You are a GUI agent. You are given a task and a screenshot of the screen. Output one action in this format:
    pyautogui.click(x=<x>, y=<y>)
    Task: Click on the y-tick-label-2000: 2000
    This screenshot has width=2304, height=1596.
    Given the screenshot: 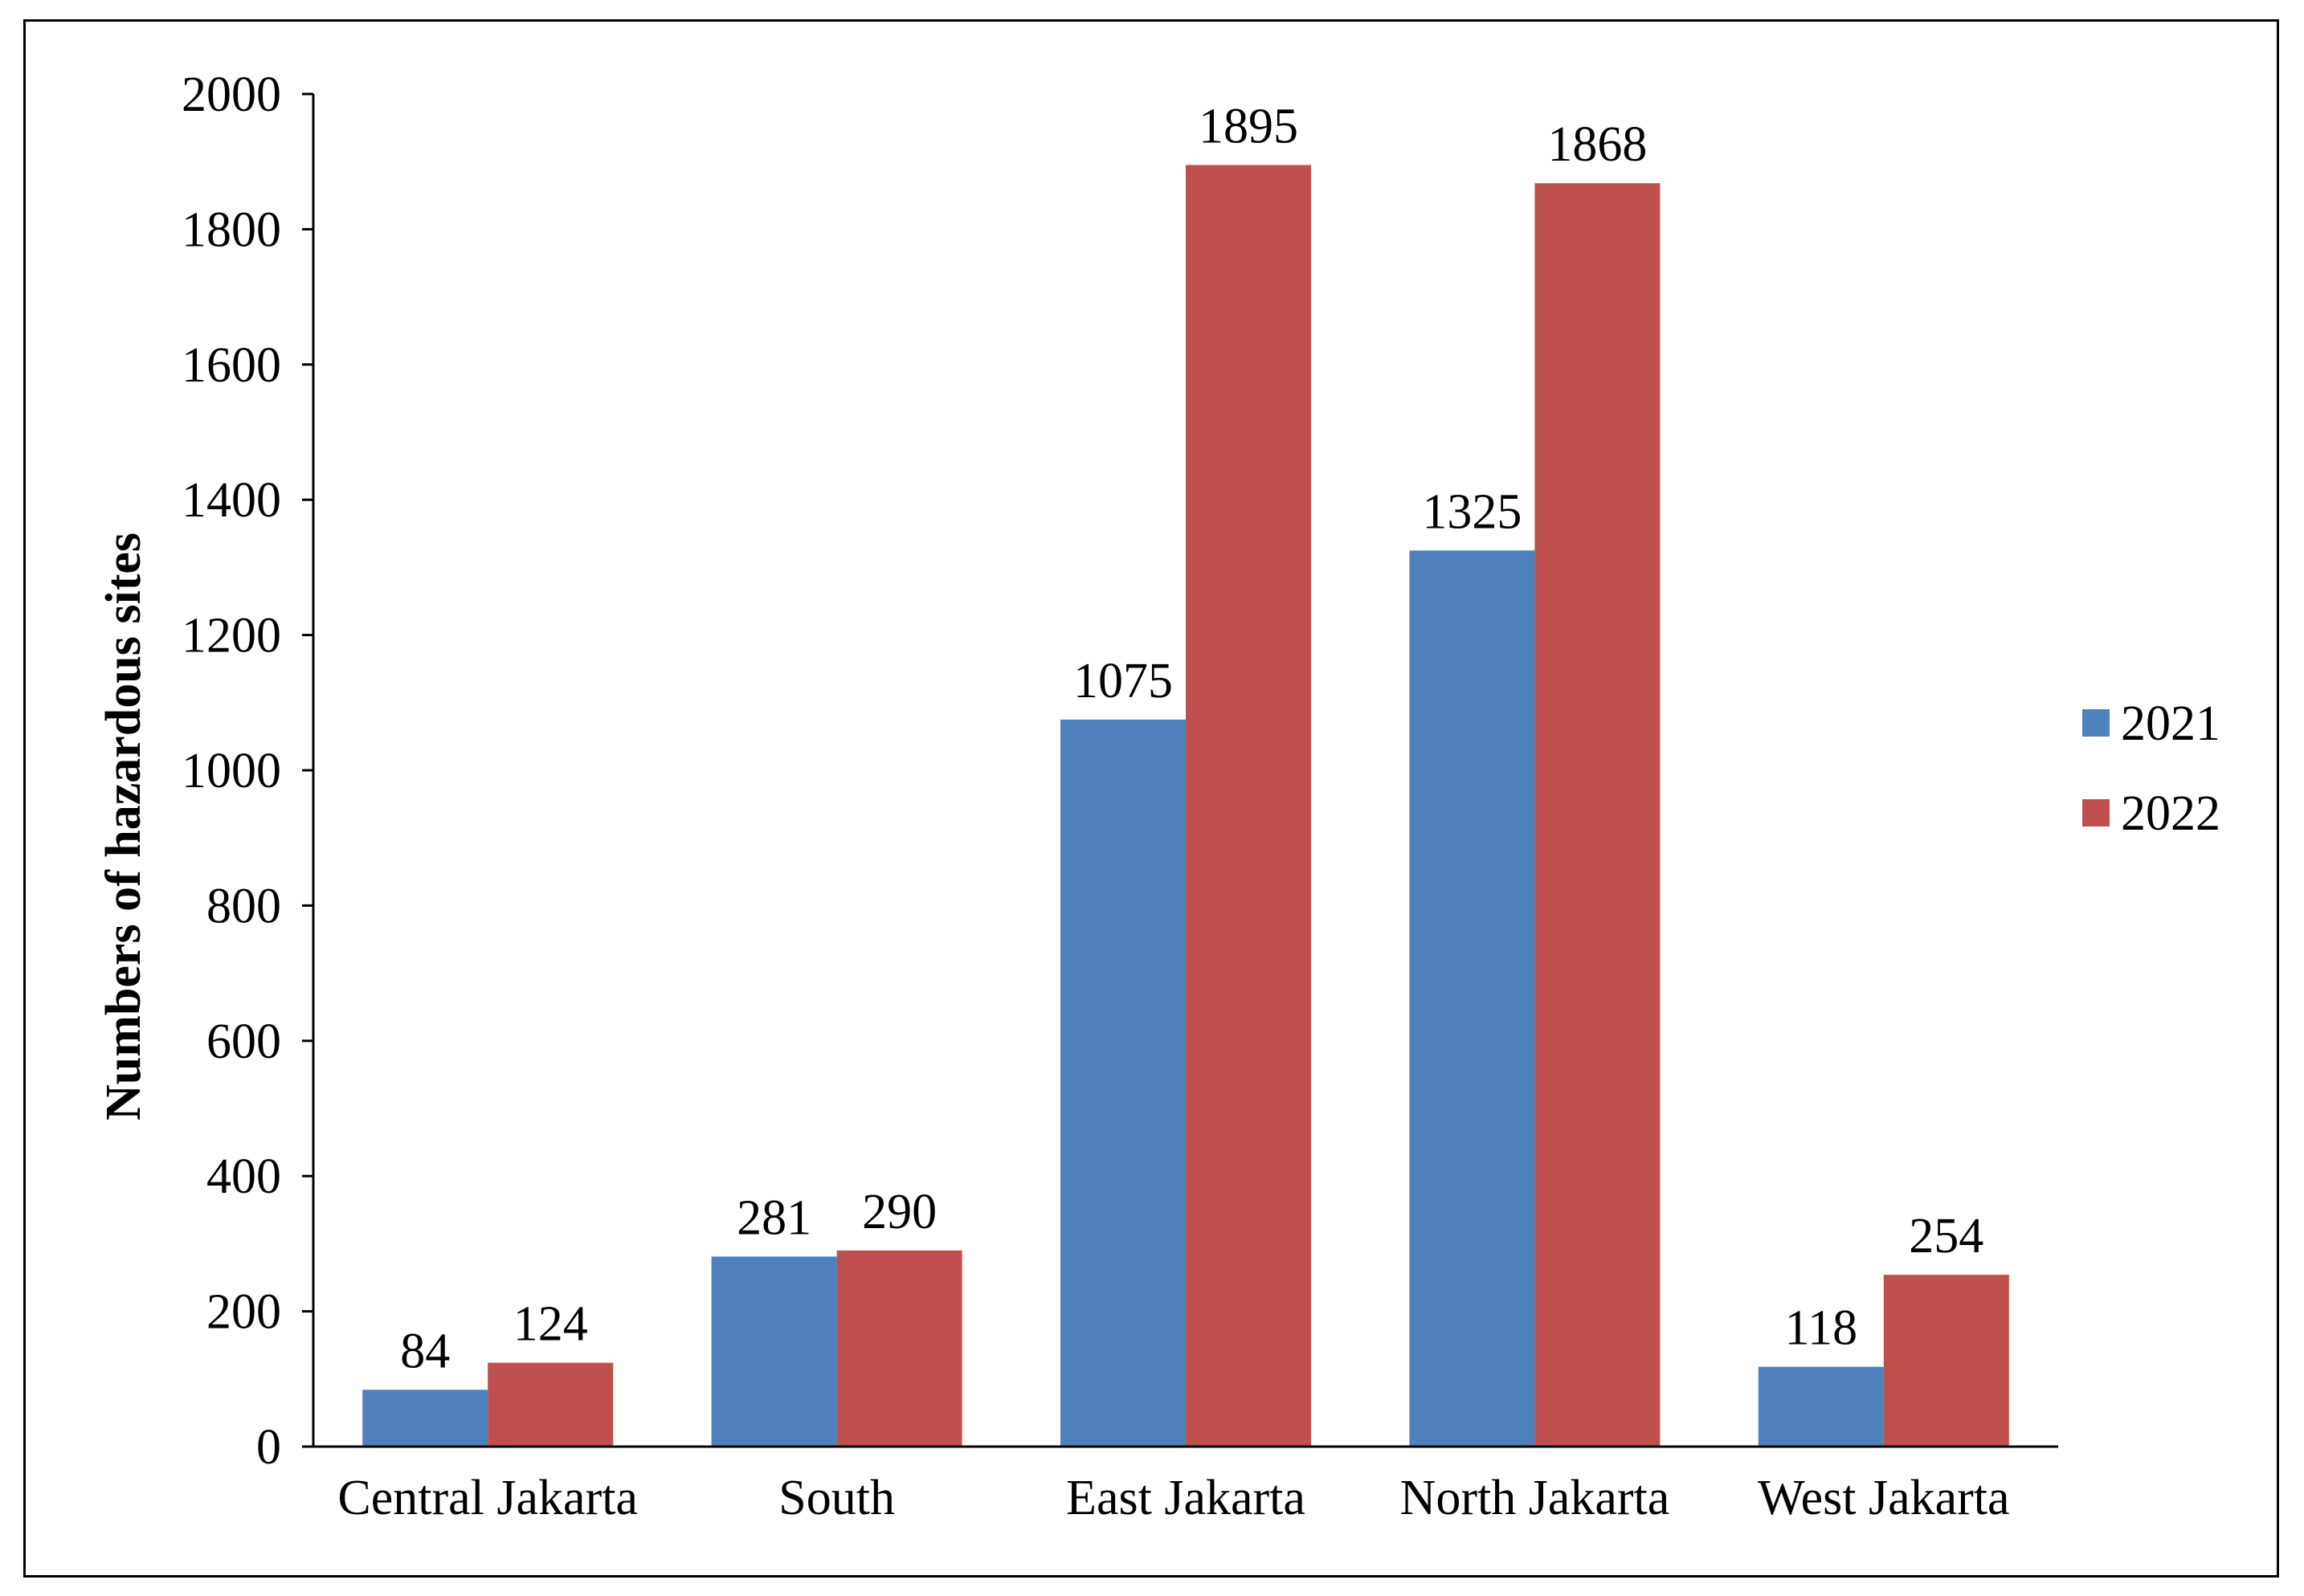 What is the action you would take?
    pyautogui.click(x=232, y=94)
    